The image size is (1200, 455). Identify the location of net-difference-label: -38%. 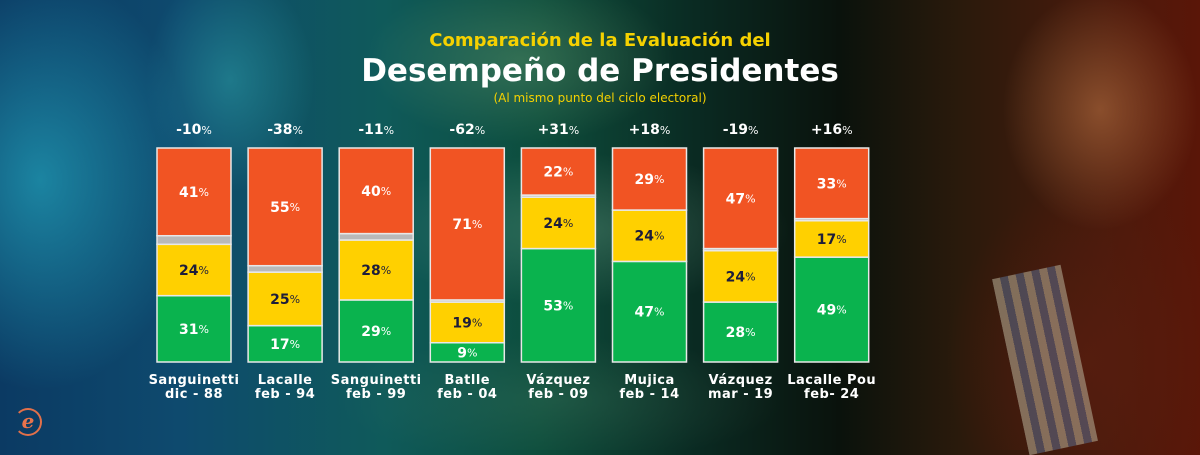
(285, 130).